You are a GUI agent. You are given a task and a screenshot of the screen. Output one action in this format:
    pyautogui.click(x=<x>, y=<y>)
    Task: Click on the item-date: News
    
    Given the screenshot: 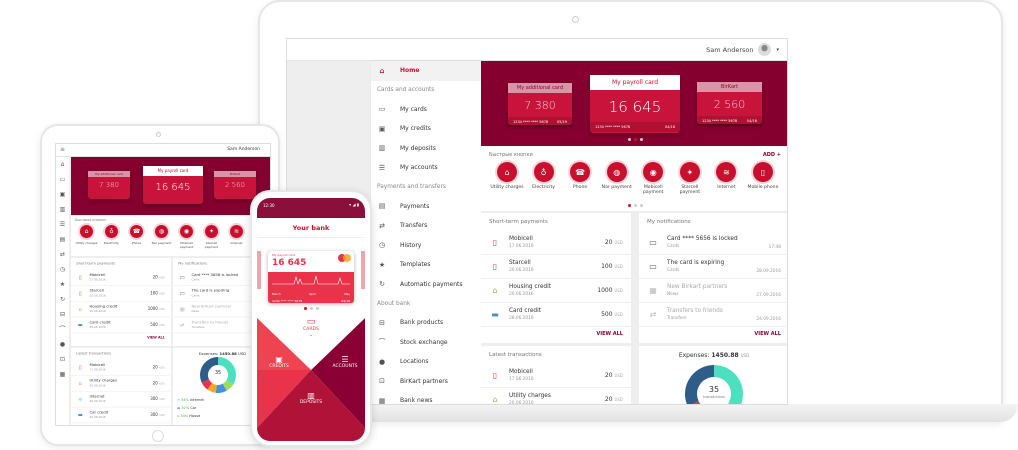 What is the action you would take?
    pyautogui.click(x=673, y=294)
    